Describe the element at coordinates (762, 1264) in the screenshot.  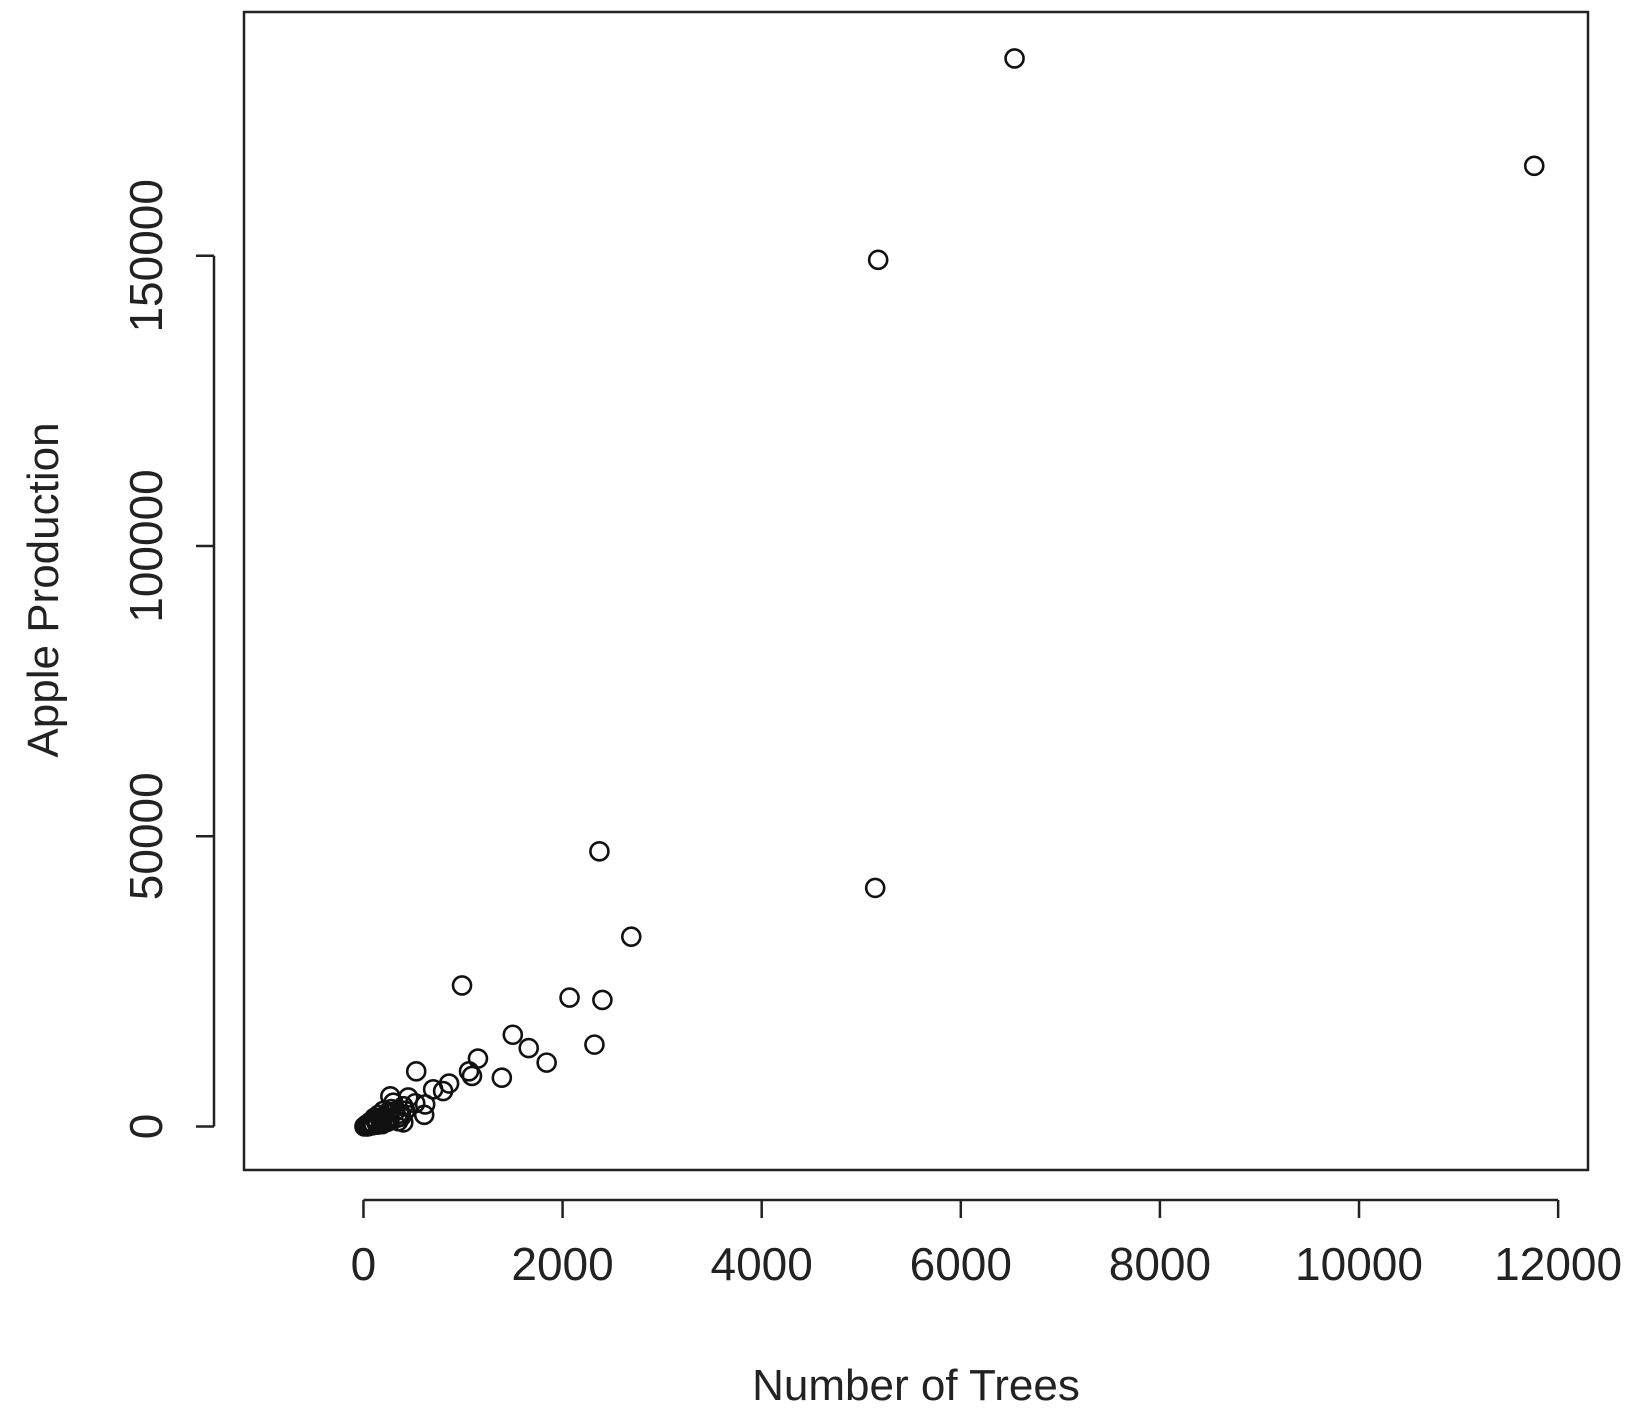
I see `x-tick-label: 4000` at that location.